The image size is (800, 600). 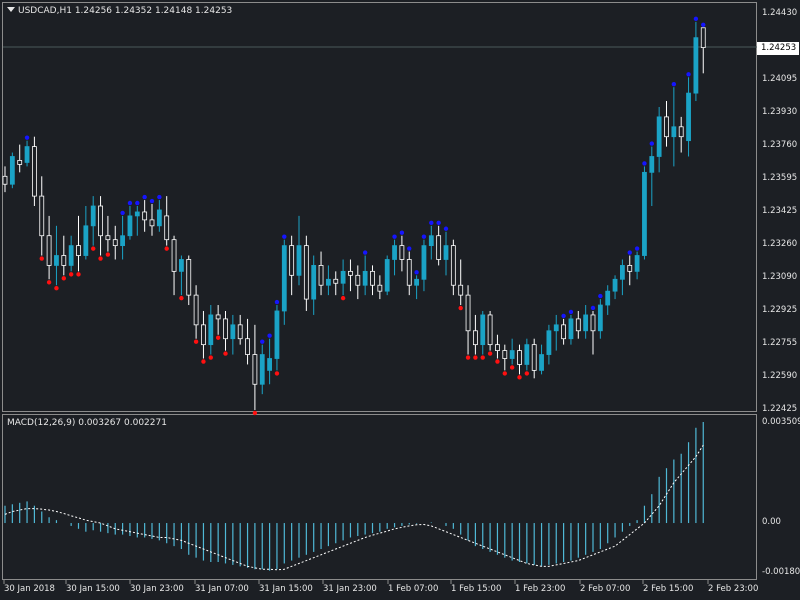 I want to click on time-axis-label: 31 Jan 15:00, so click(x=286, y=589).